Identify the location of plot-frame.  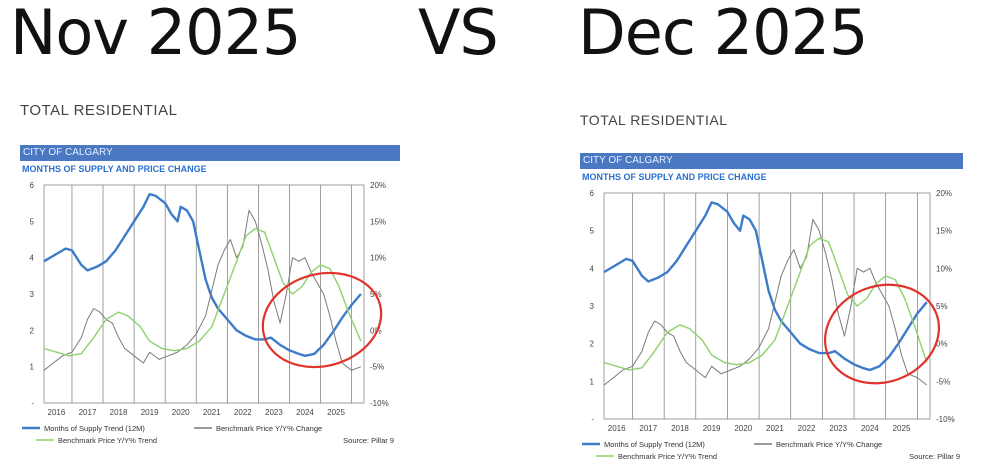
(204, 294).